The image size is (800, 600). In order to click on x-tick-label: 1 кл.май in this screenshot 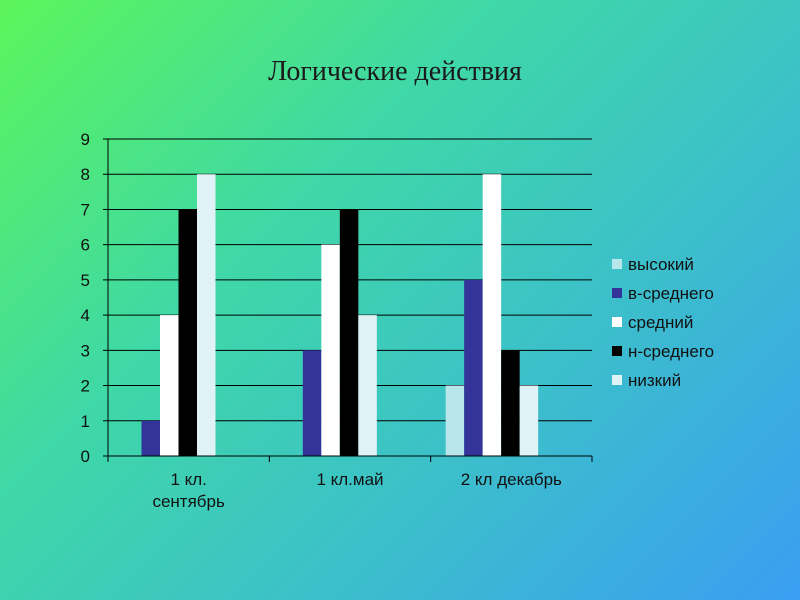, I will do `click(349, 479)`.